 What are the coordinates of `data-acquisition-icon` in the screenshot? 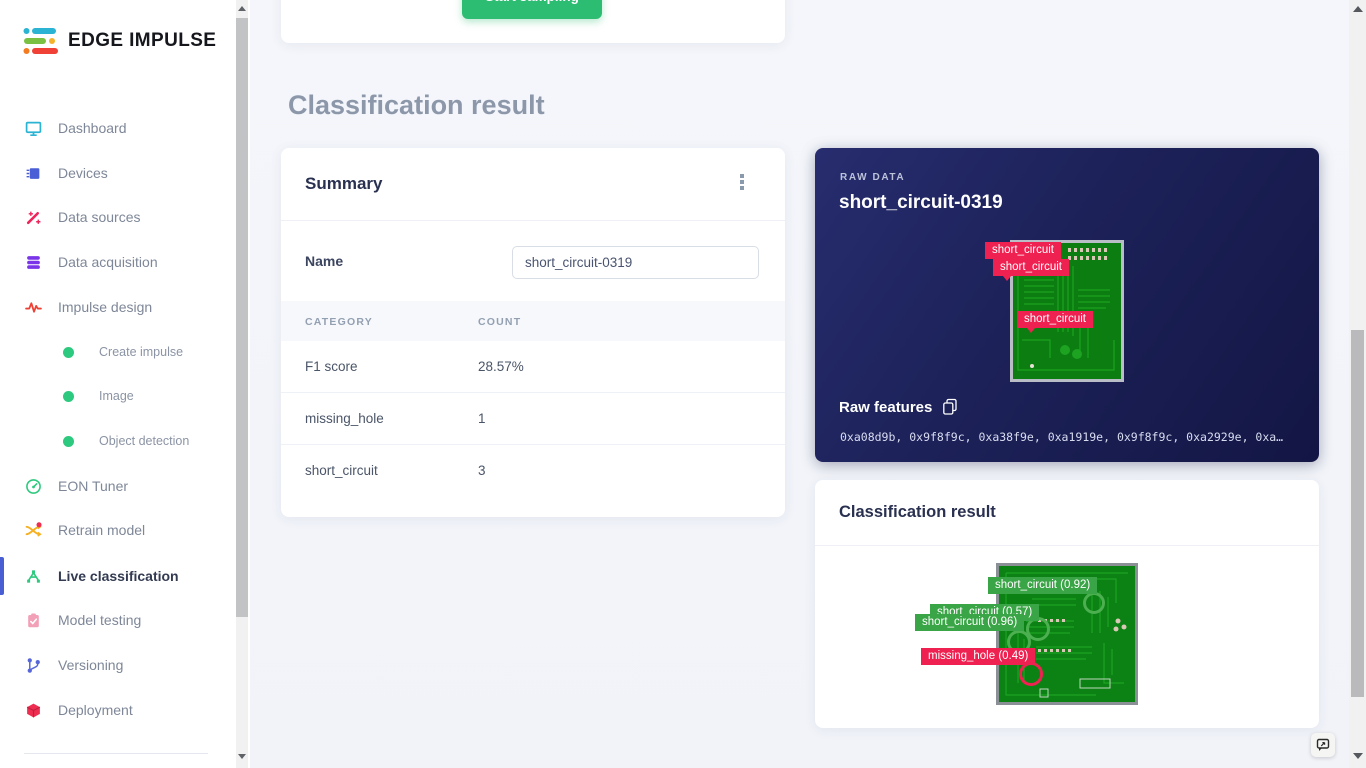 It's located at (33, 262).